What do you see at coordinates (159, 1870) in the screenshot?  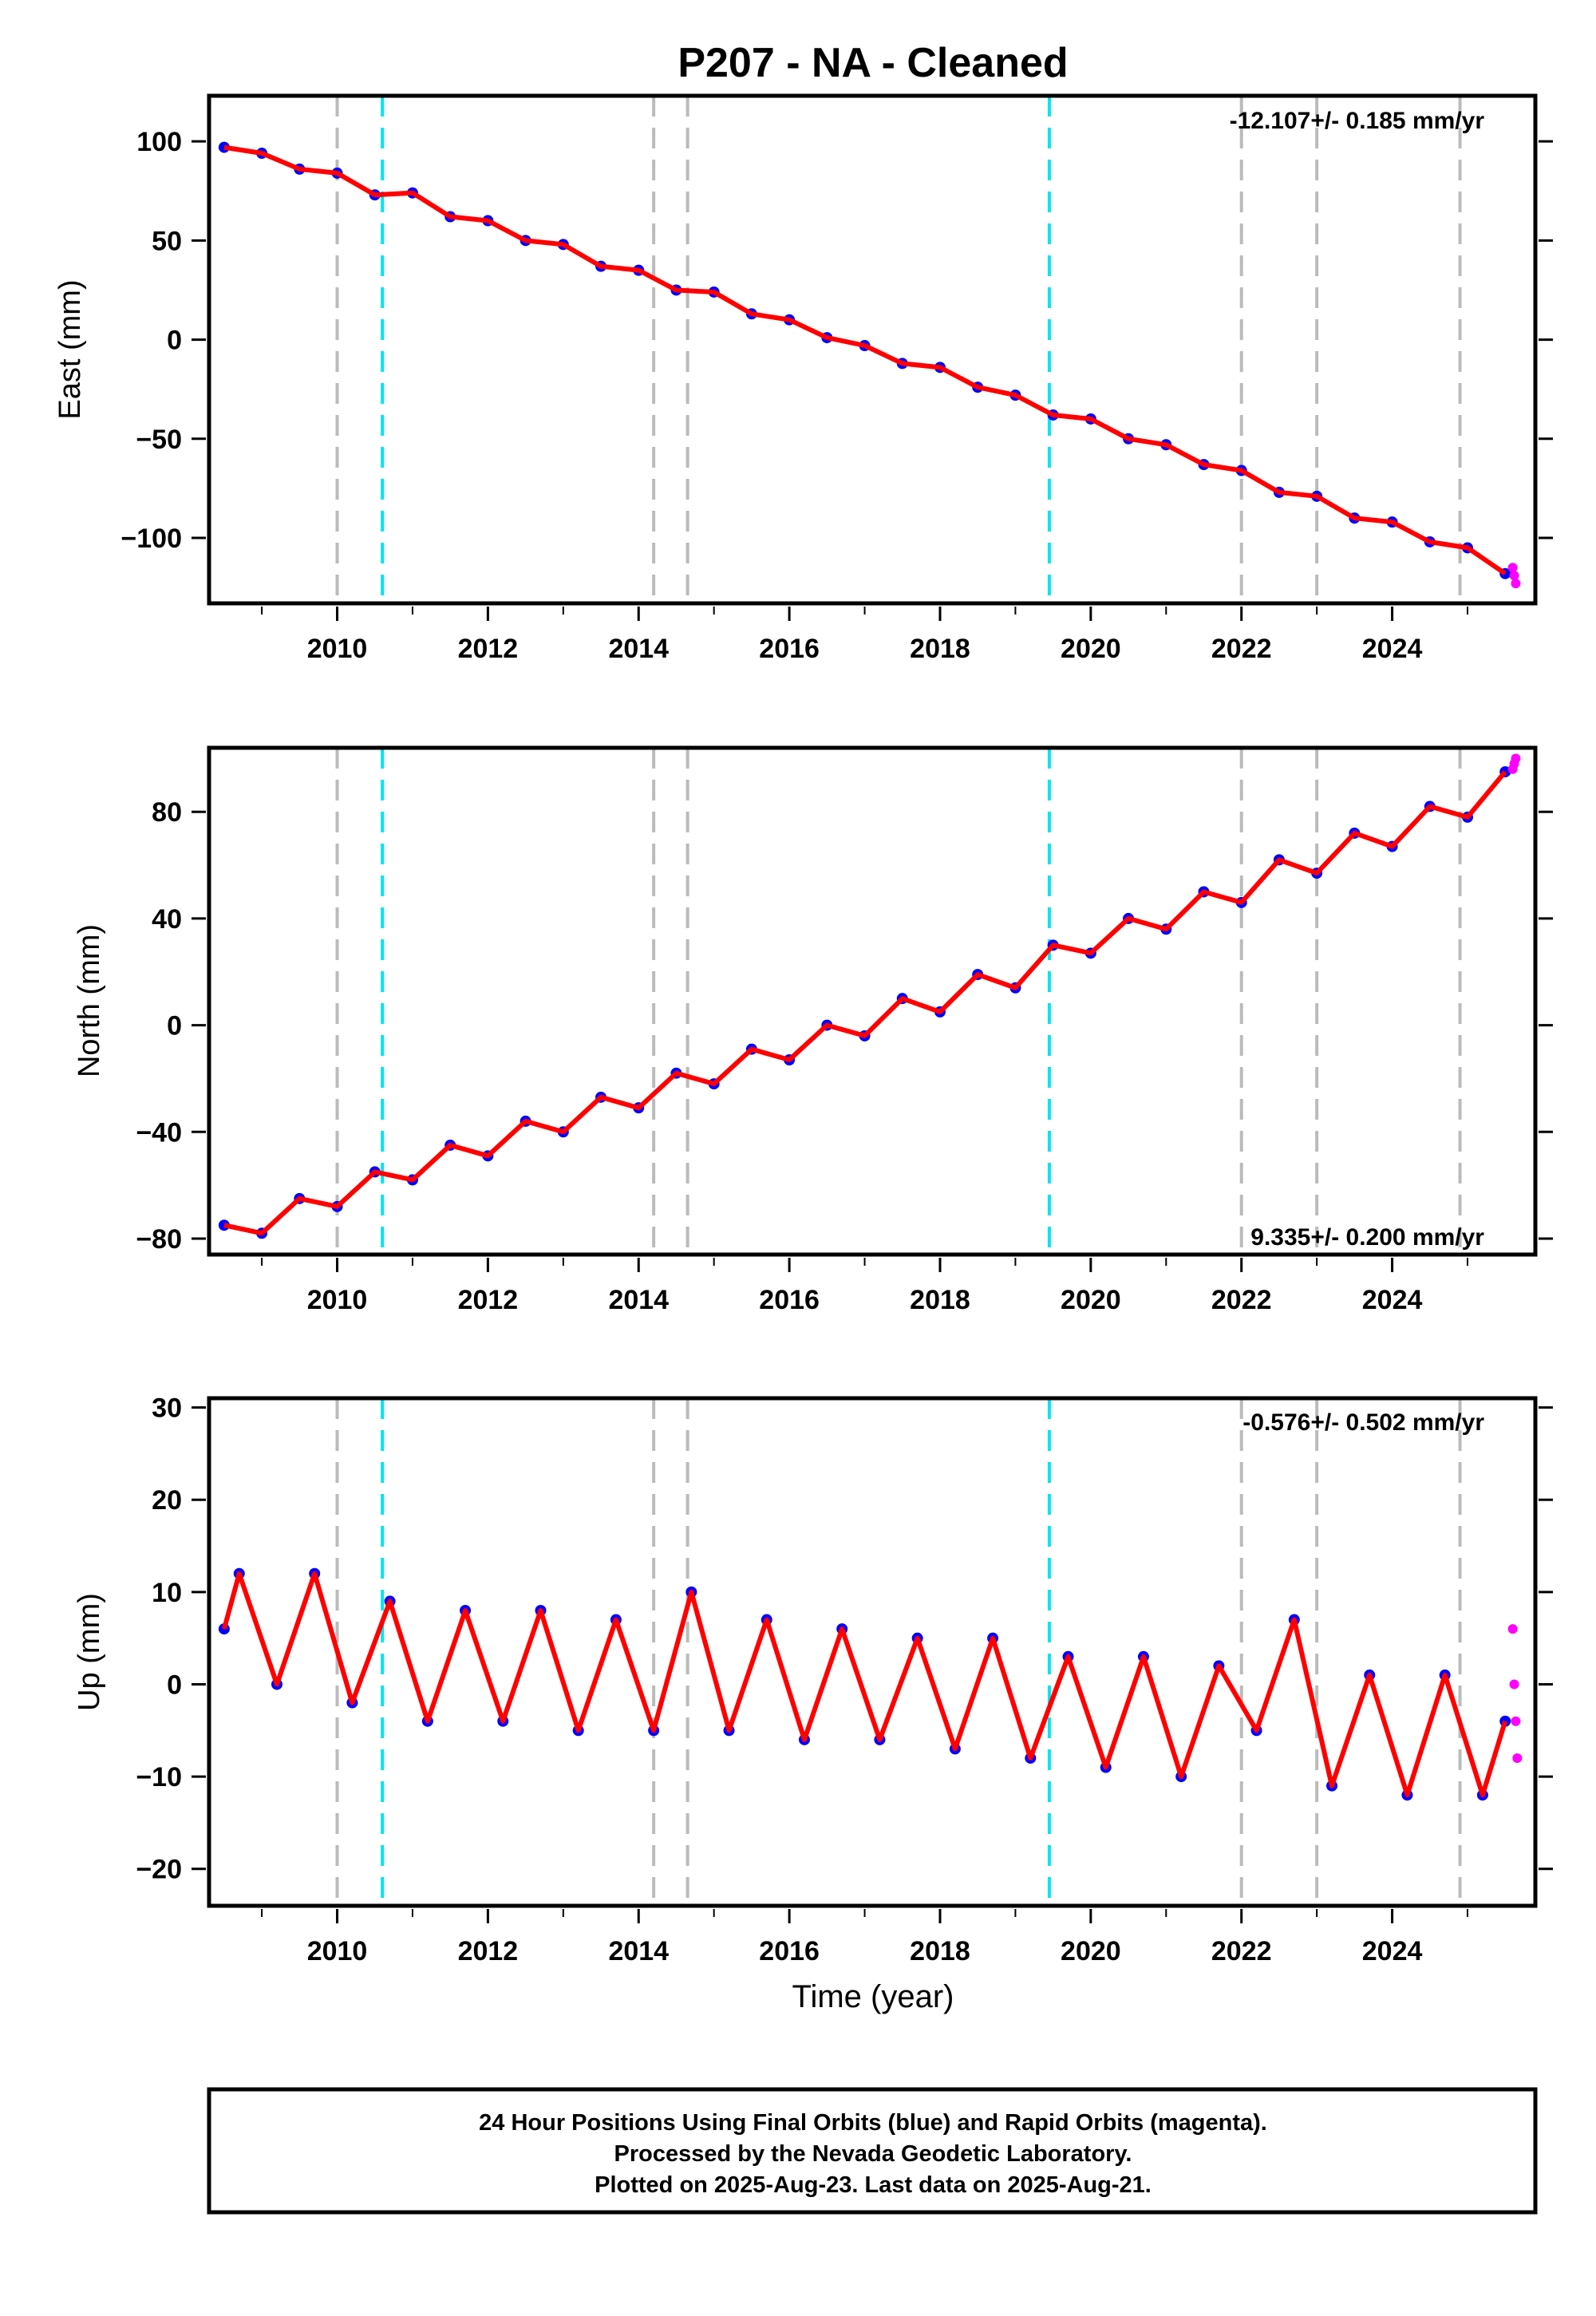 I see `y-tick-label: −20` at bounding box center [159, 1870].